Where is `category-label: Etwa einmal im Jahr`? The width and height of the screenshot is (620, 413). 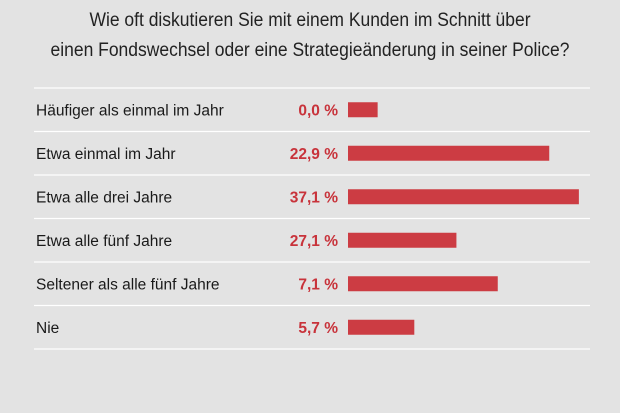 category-label: Etwa einmal im Jahr is located at coordinates (106, 154).